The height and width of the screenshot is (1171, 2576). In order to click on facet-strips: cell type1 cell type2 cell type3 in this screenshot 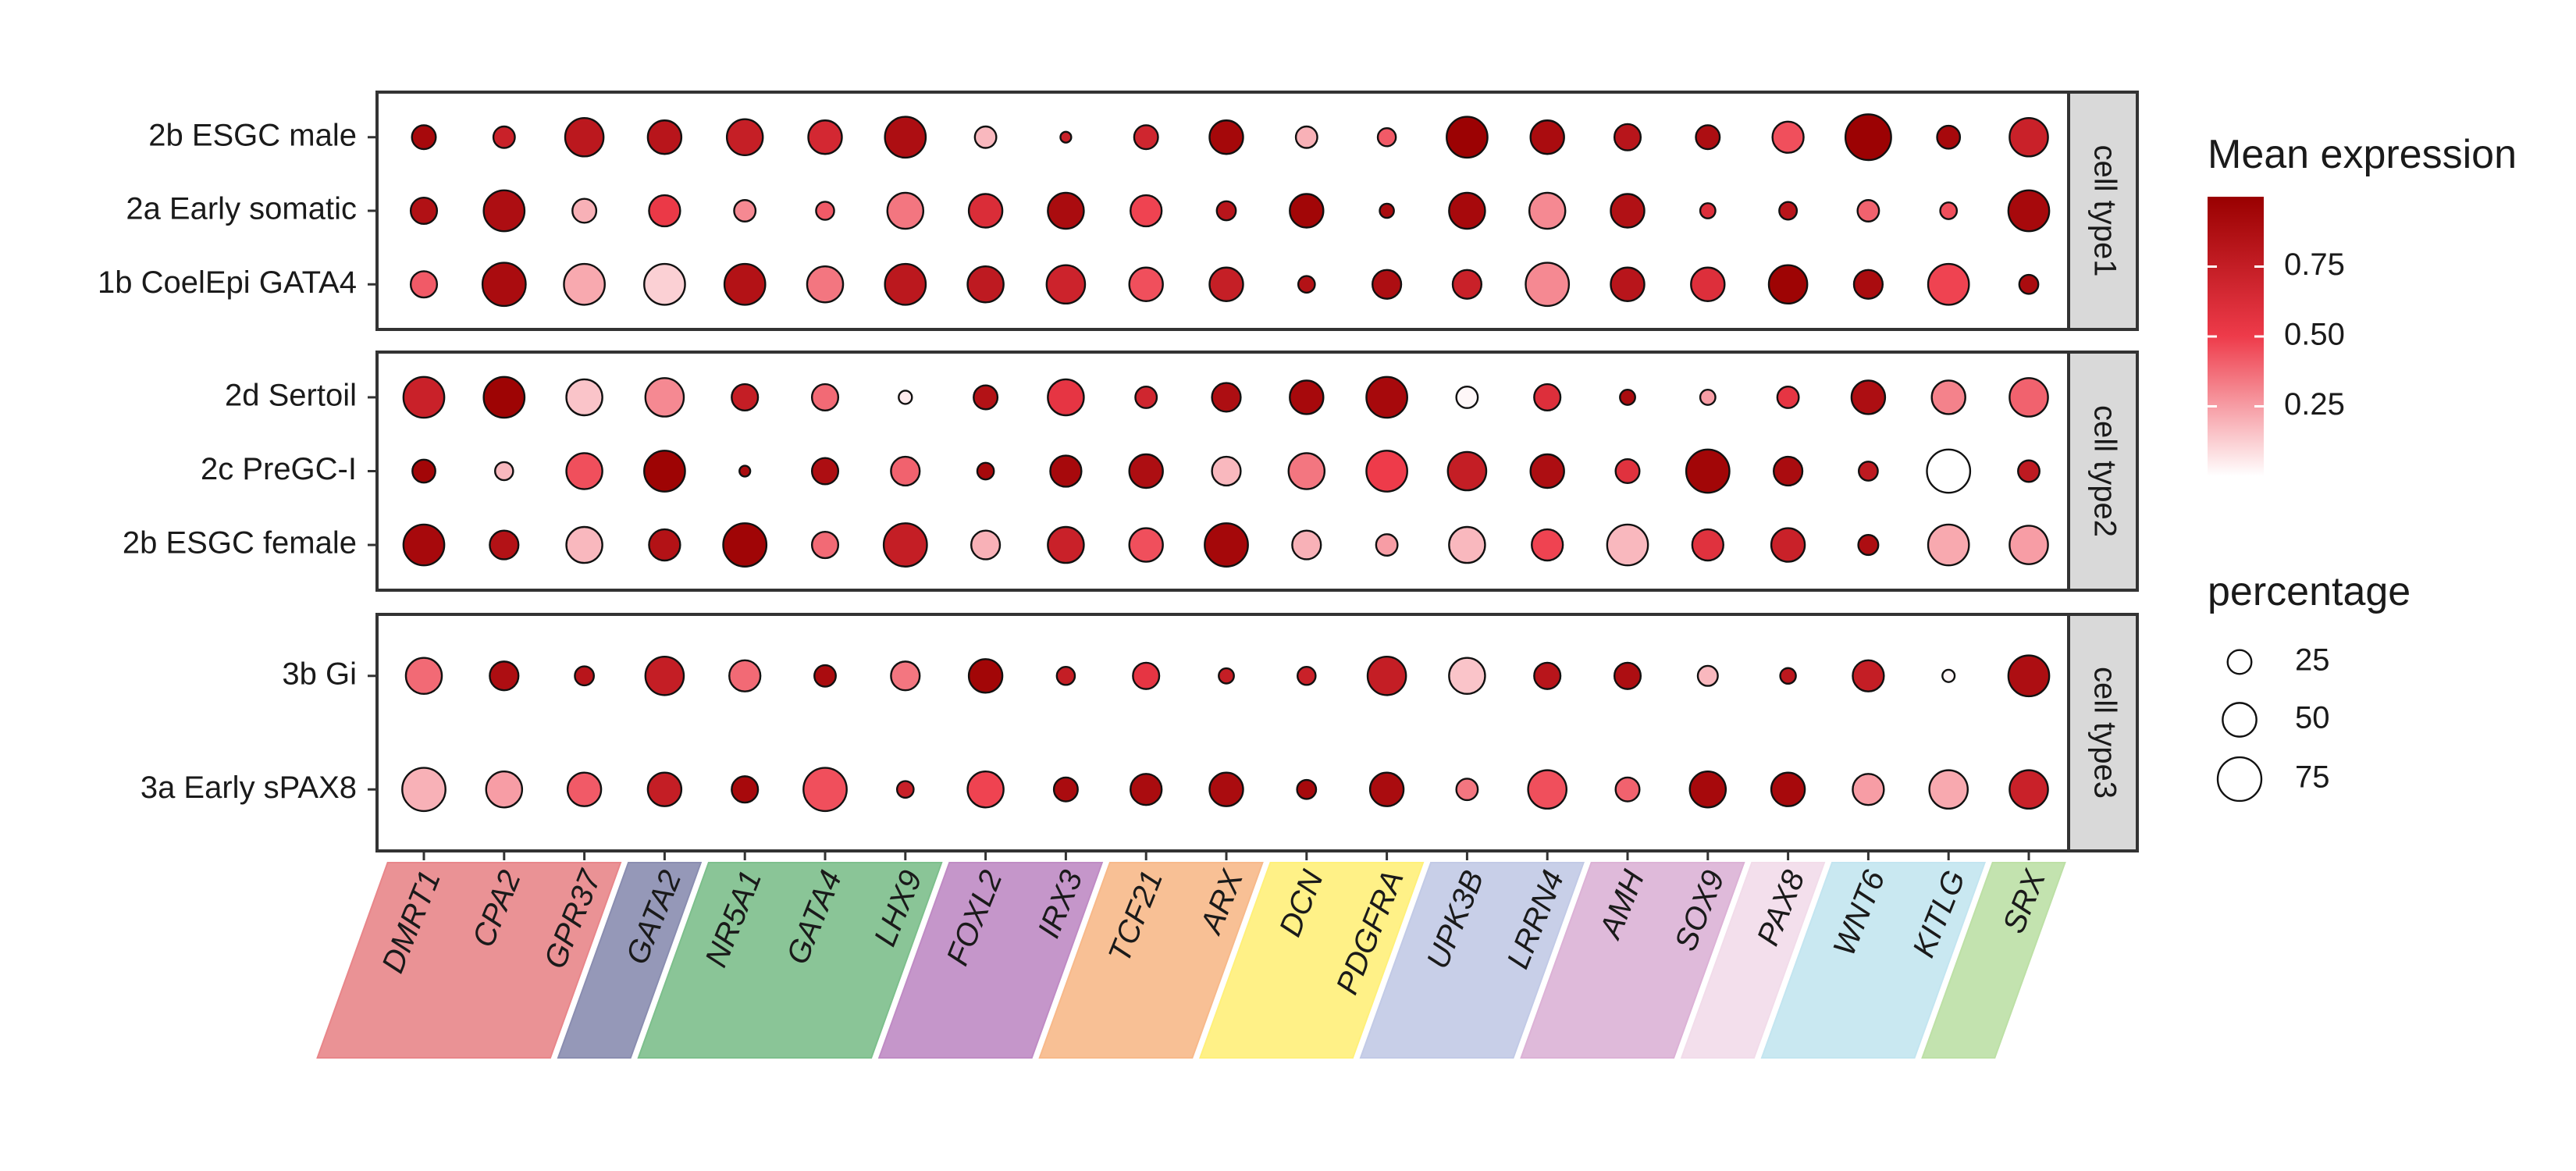, I will do `click(2103, 471)`.